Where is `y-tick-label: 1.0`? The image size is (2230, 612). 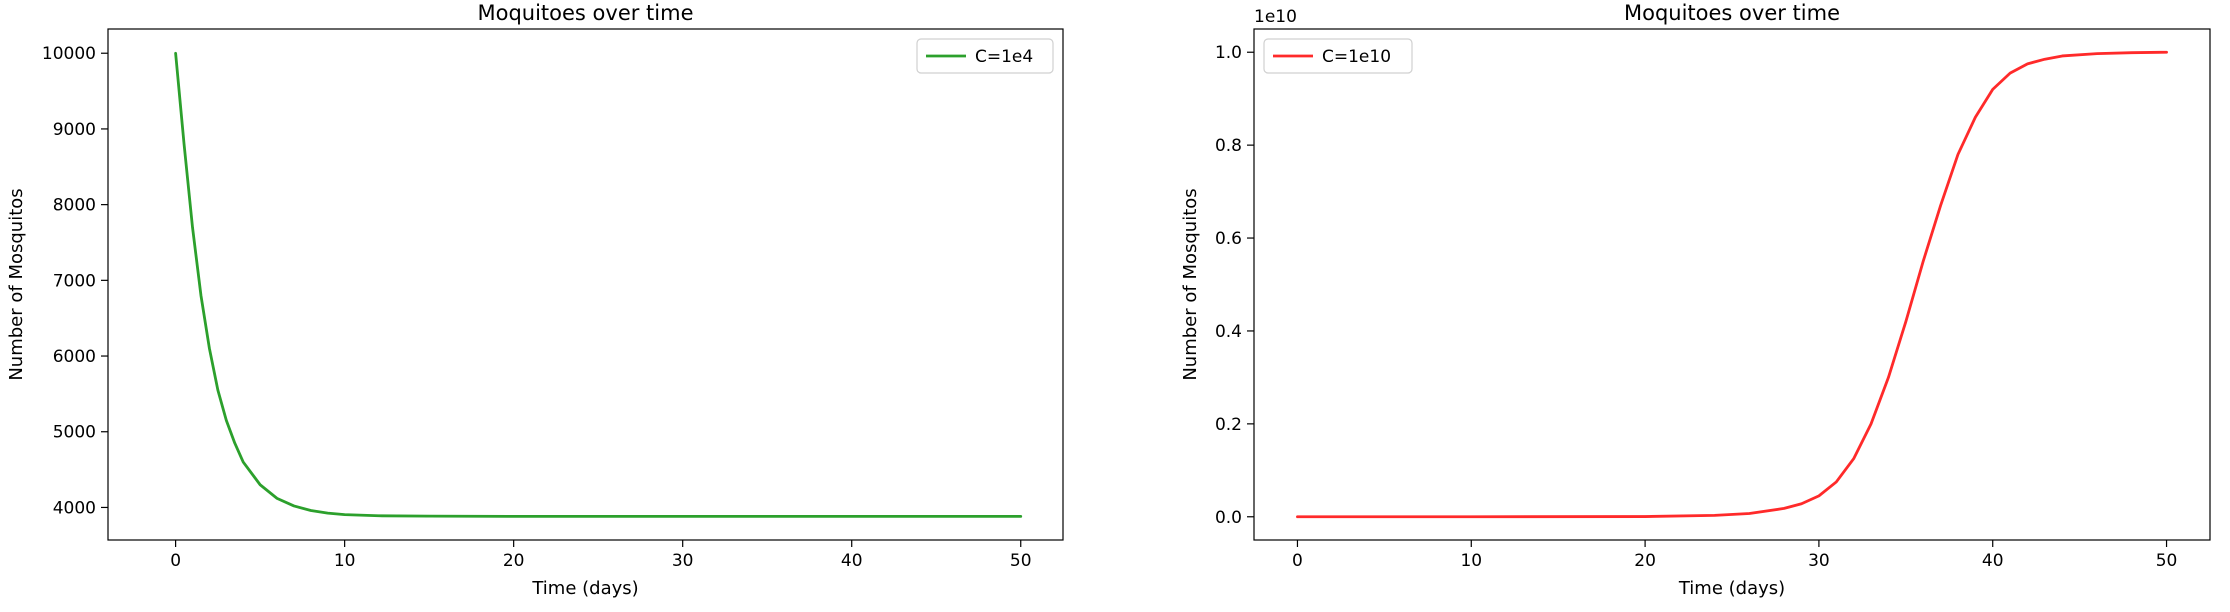 y-tick-label: 1.0 is located at coordinates (1228, 53).